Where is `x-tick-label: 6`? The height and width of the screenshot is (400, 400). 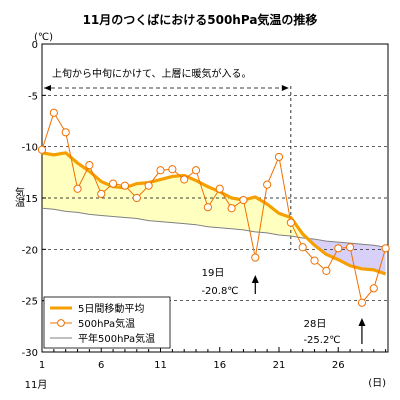
x-tick-label: 6 is located at coordinates (101, 365).